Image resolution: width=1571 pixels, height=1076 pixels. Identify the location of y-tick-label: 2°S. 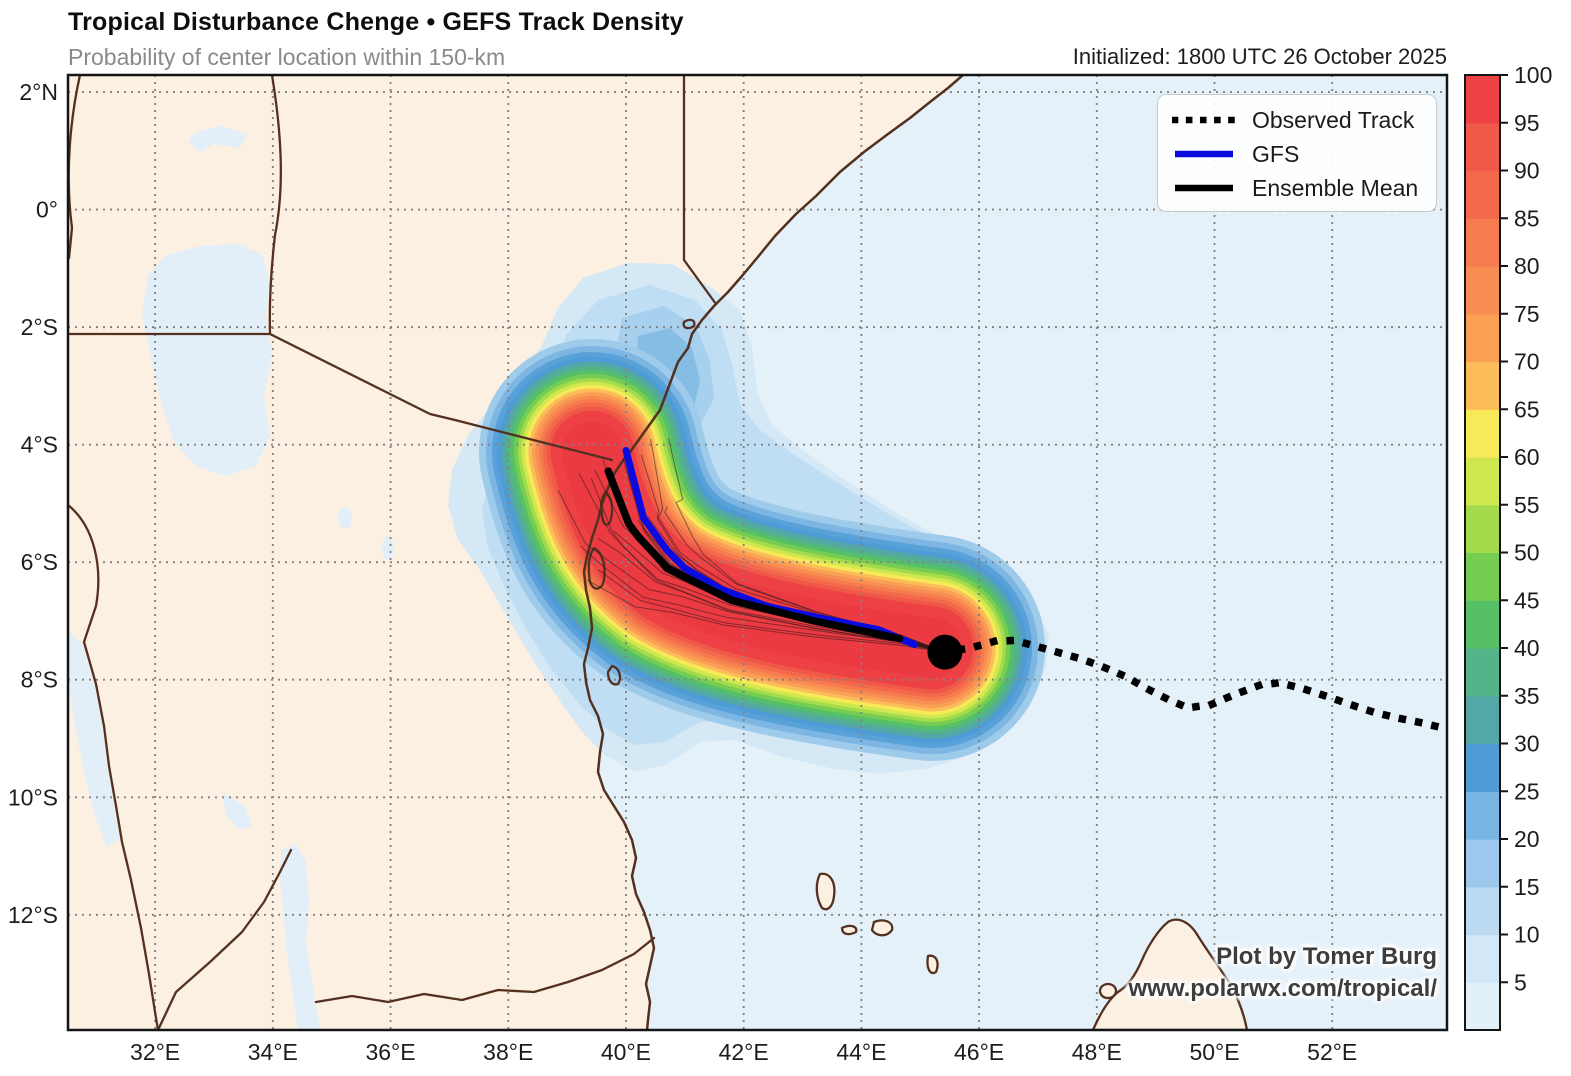
(39, 327).